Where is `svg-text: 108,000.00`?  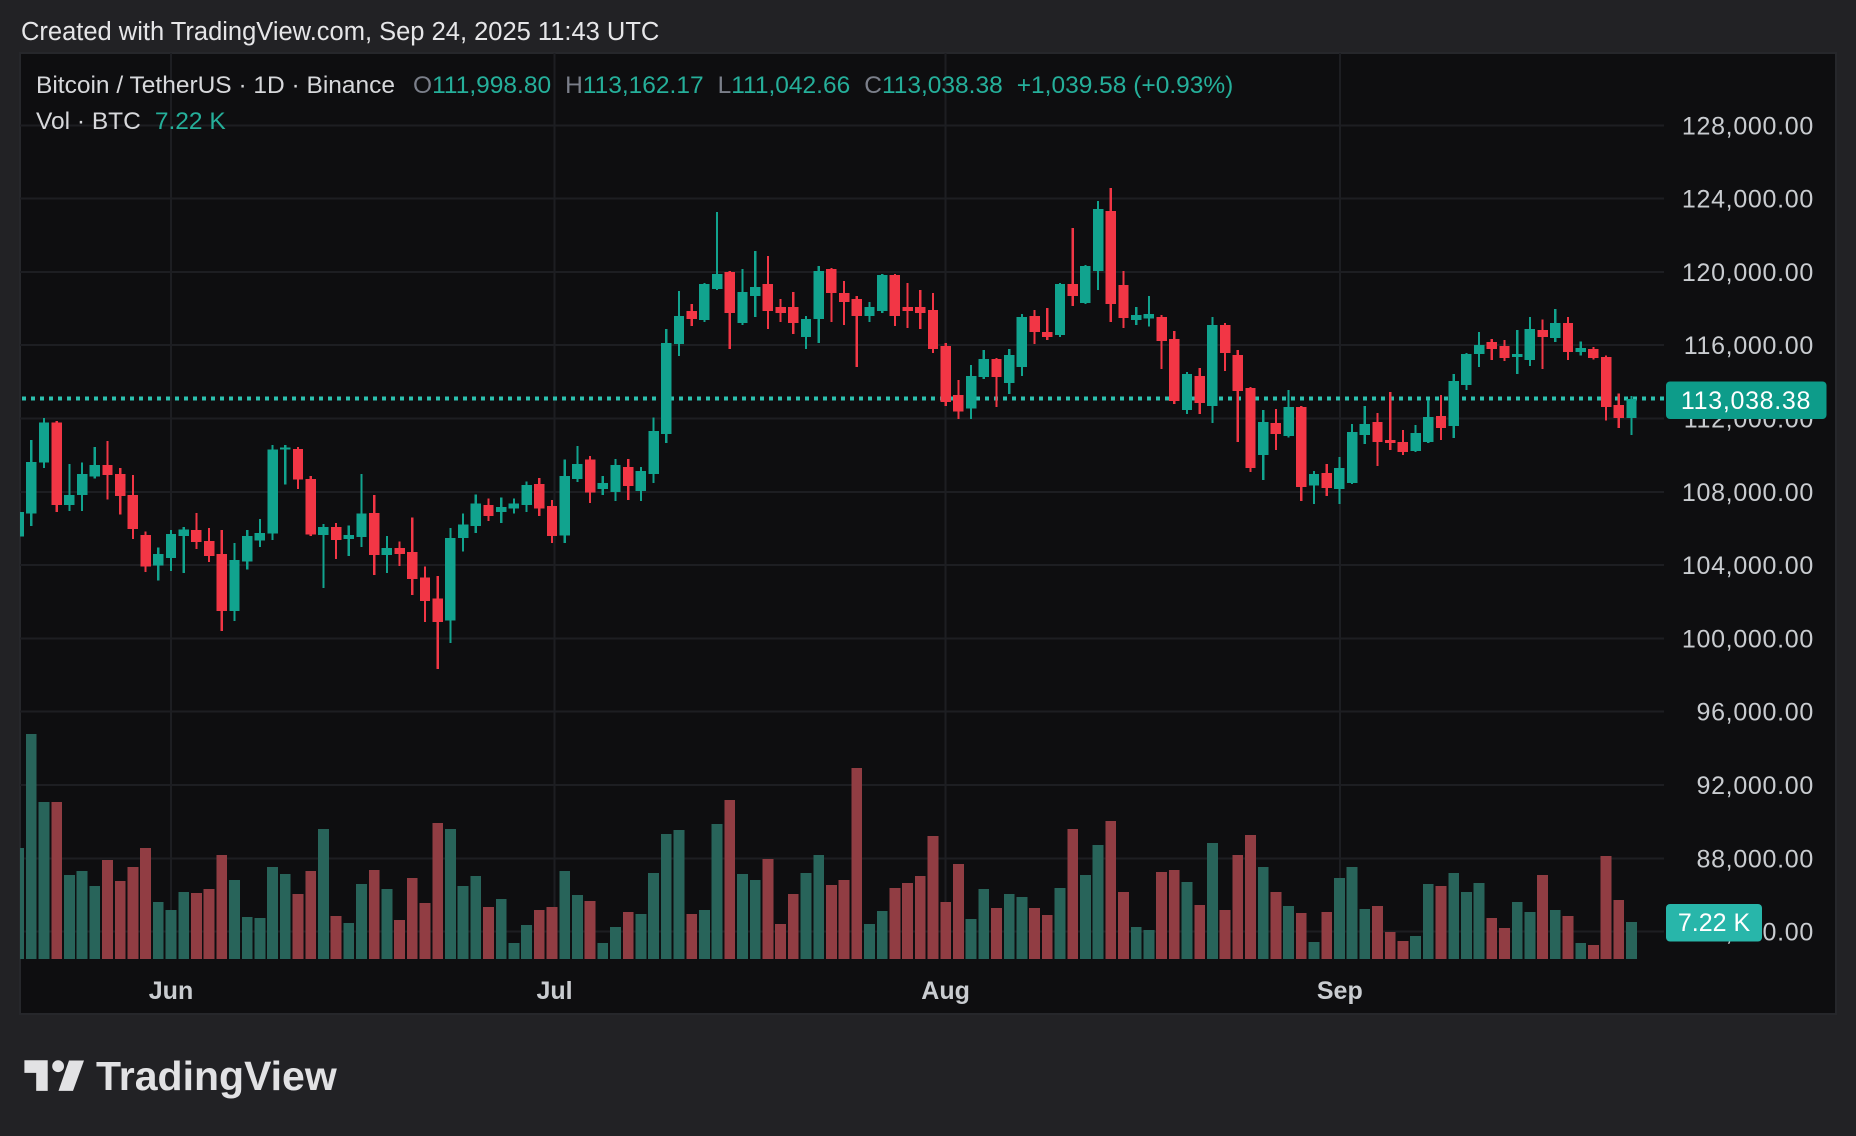
svg-text: 108,000.00 is located at coordinates (1748, 493).